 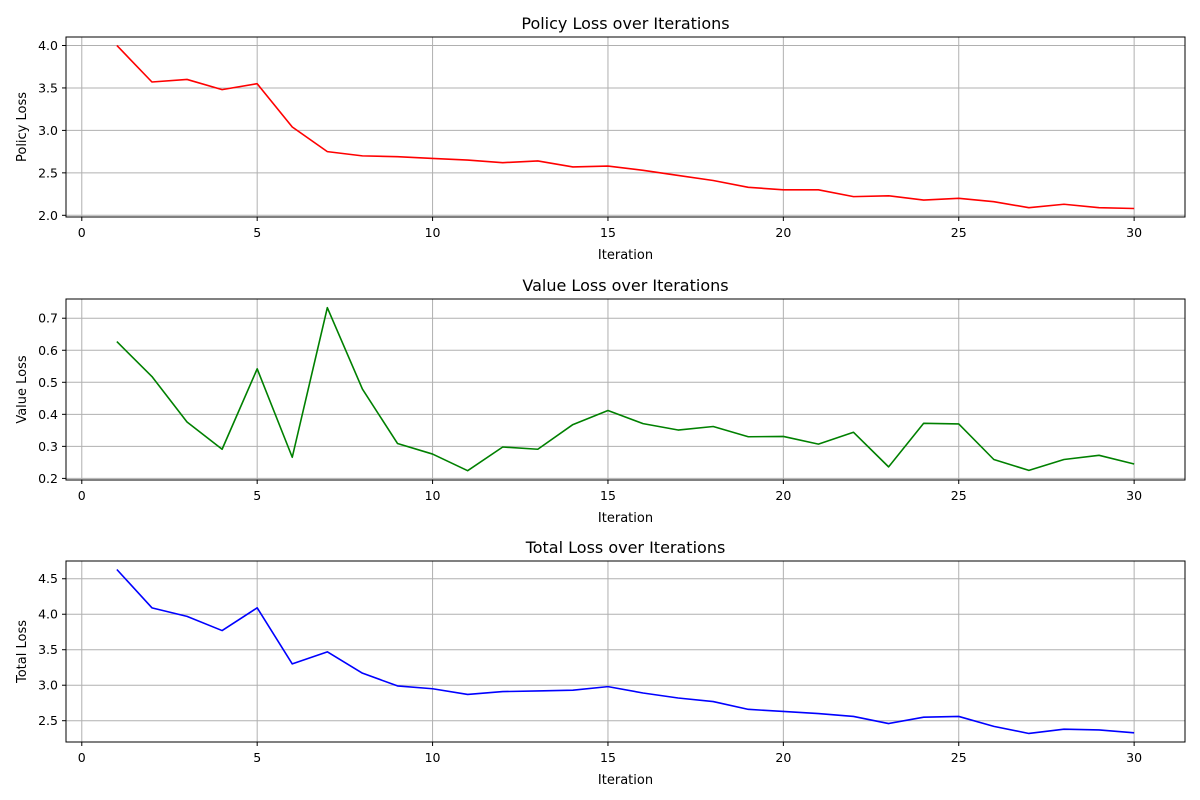 I want to click on total-loss-y-tick-label: 4.0, so click(x=48, y=614).